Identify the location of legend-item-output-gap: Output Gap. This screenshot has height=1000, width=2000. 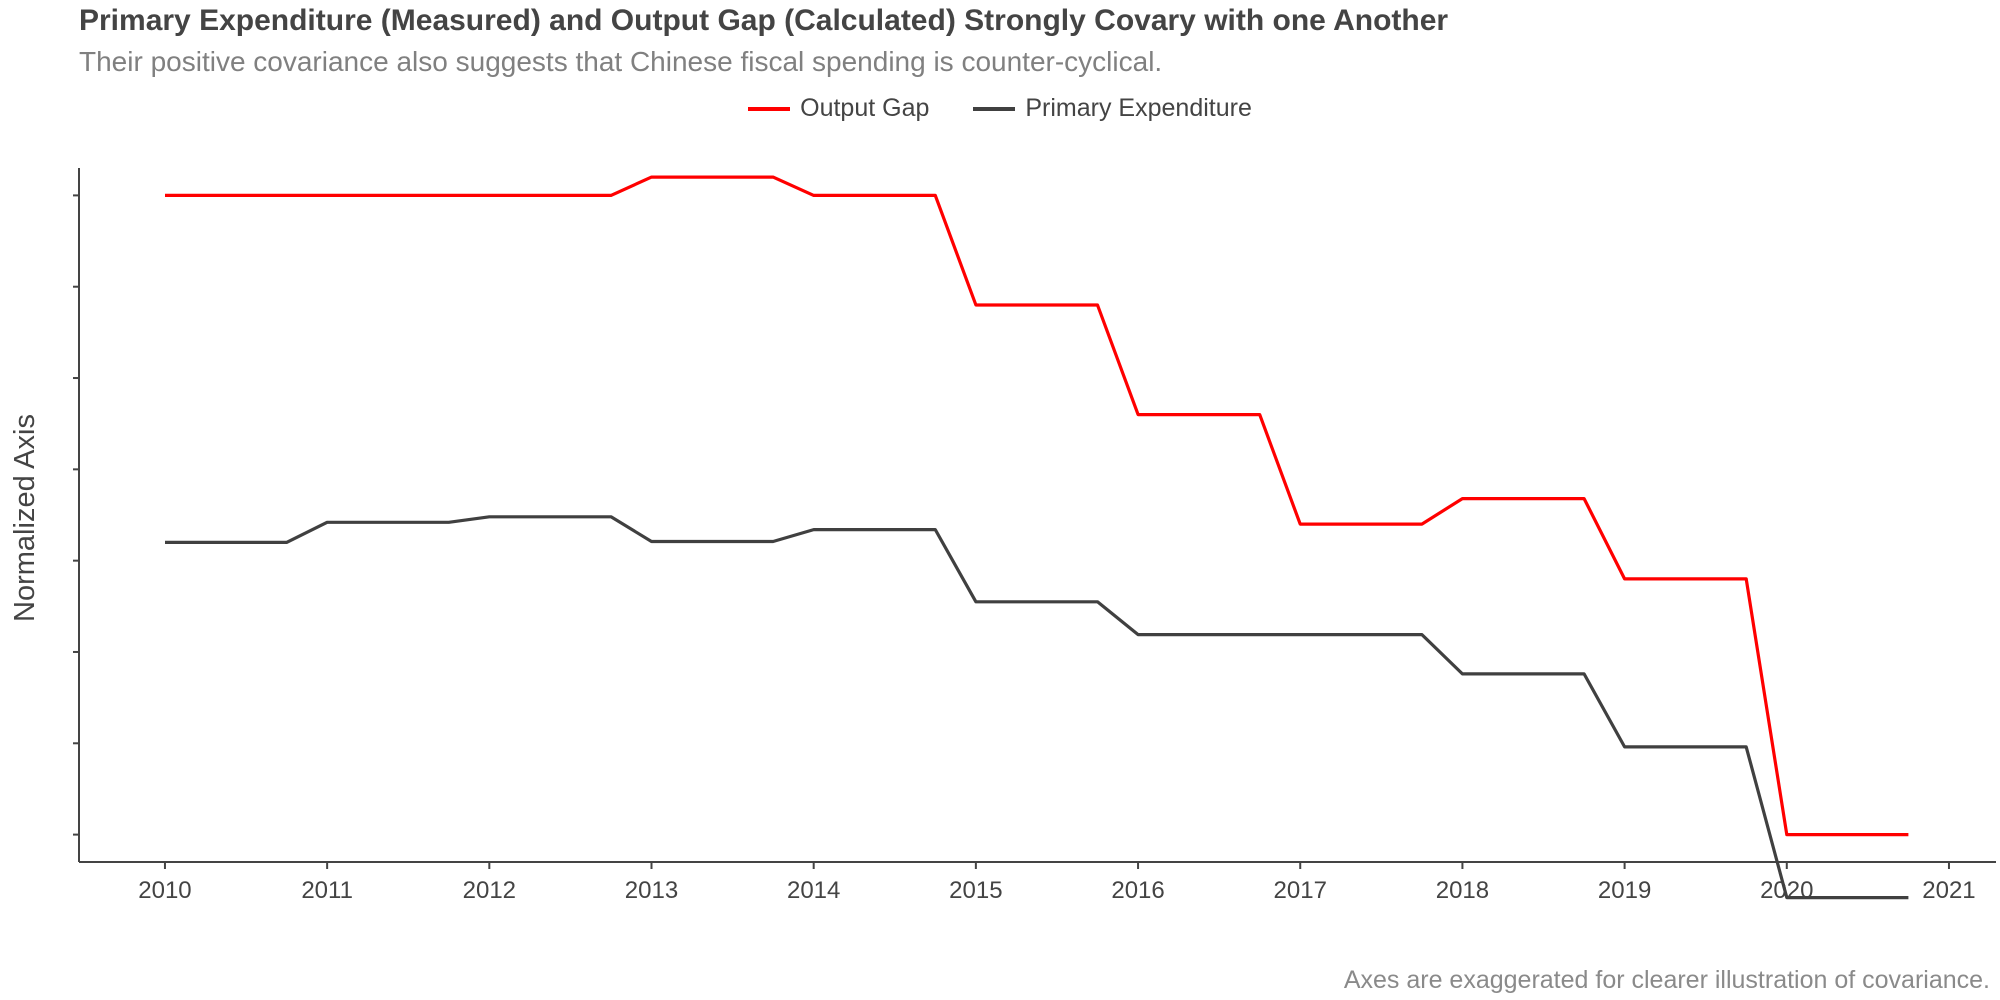
(838, 108).